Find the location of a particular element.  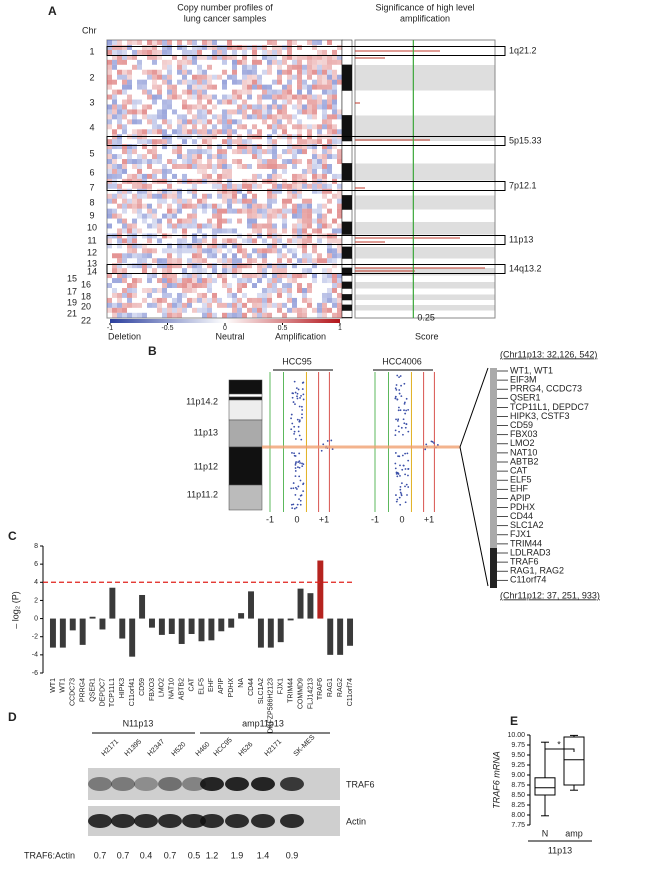

gene-label: CD44 is located at coordinates (521, 516).